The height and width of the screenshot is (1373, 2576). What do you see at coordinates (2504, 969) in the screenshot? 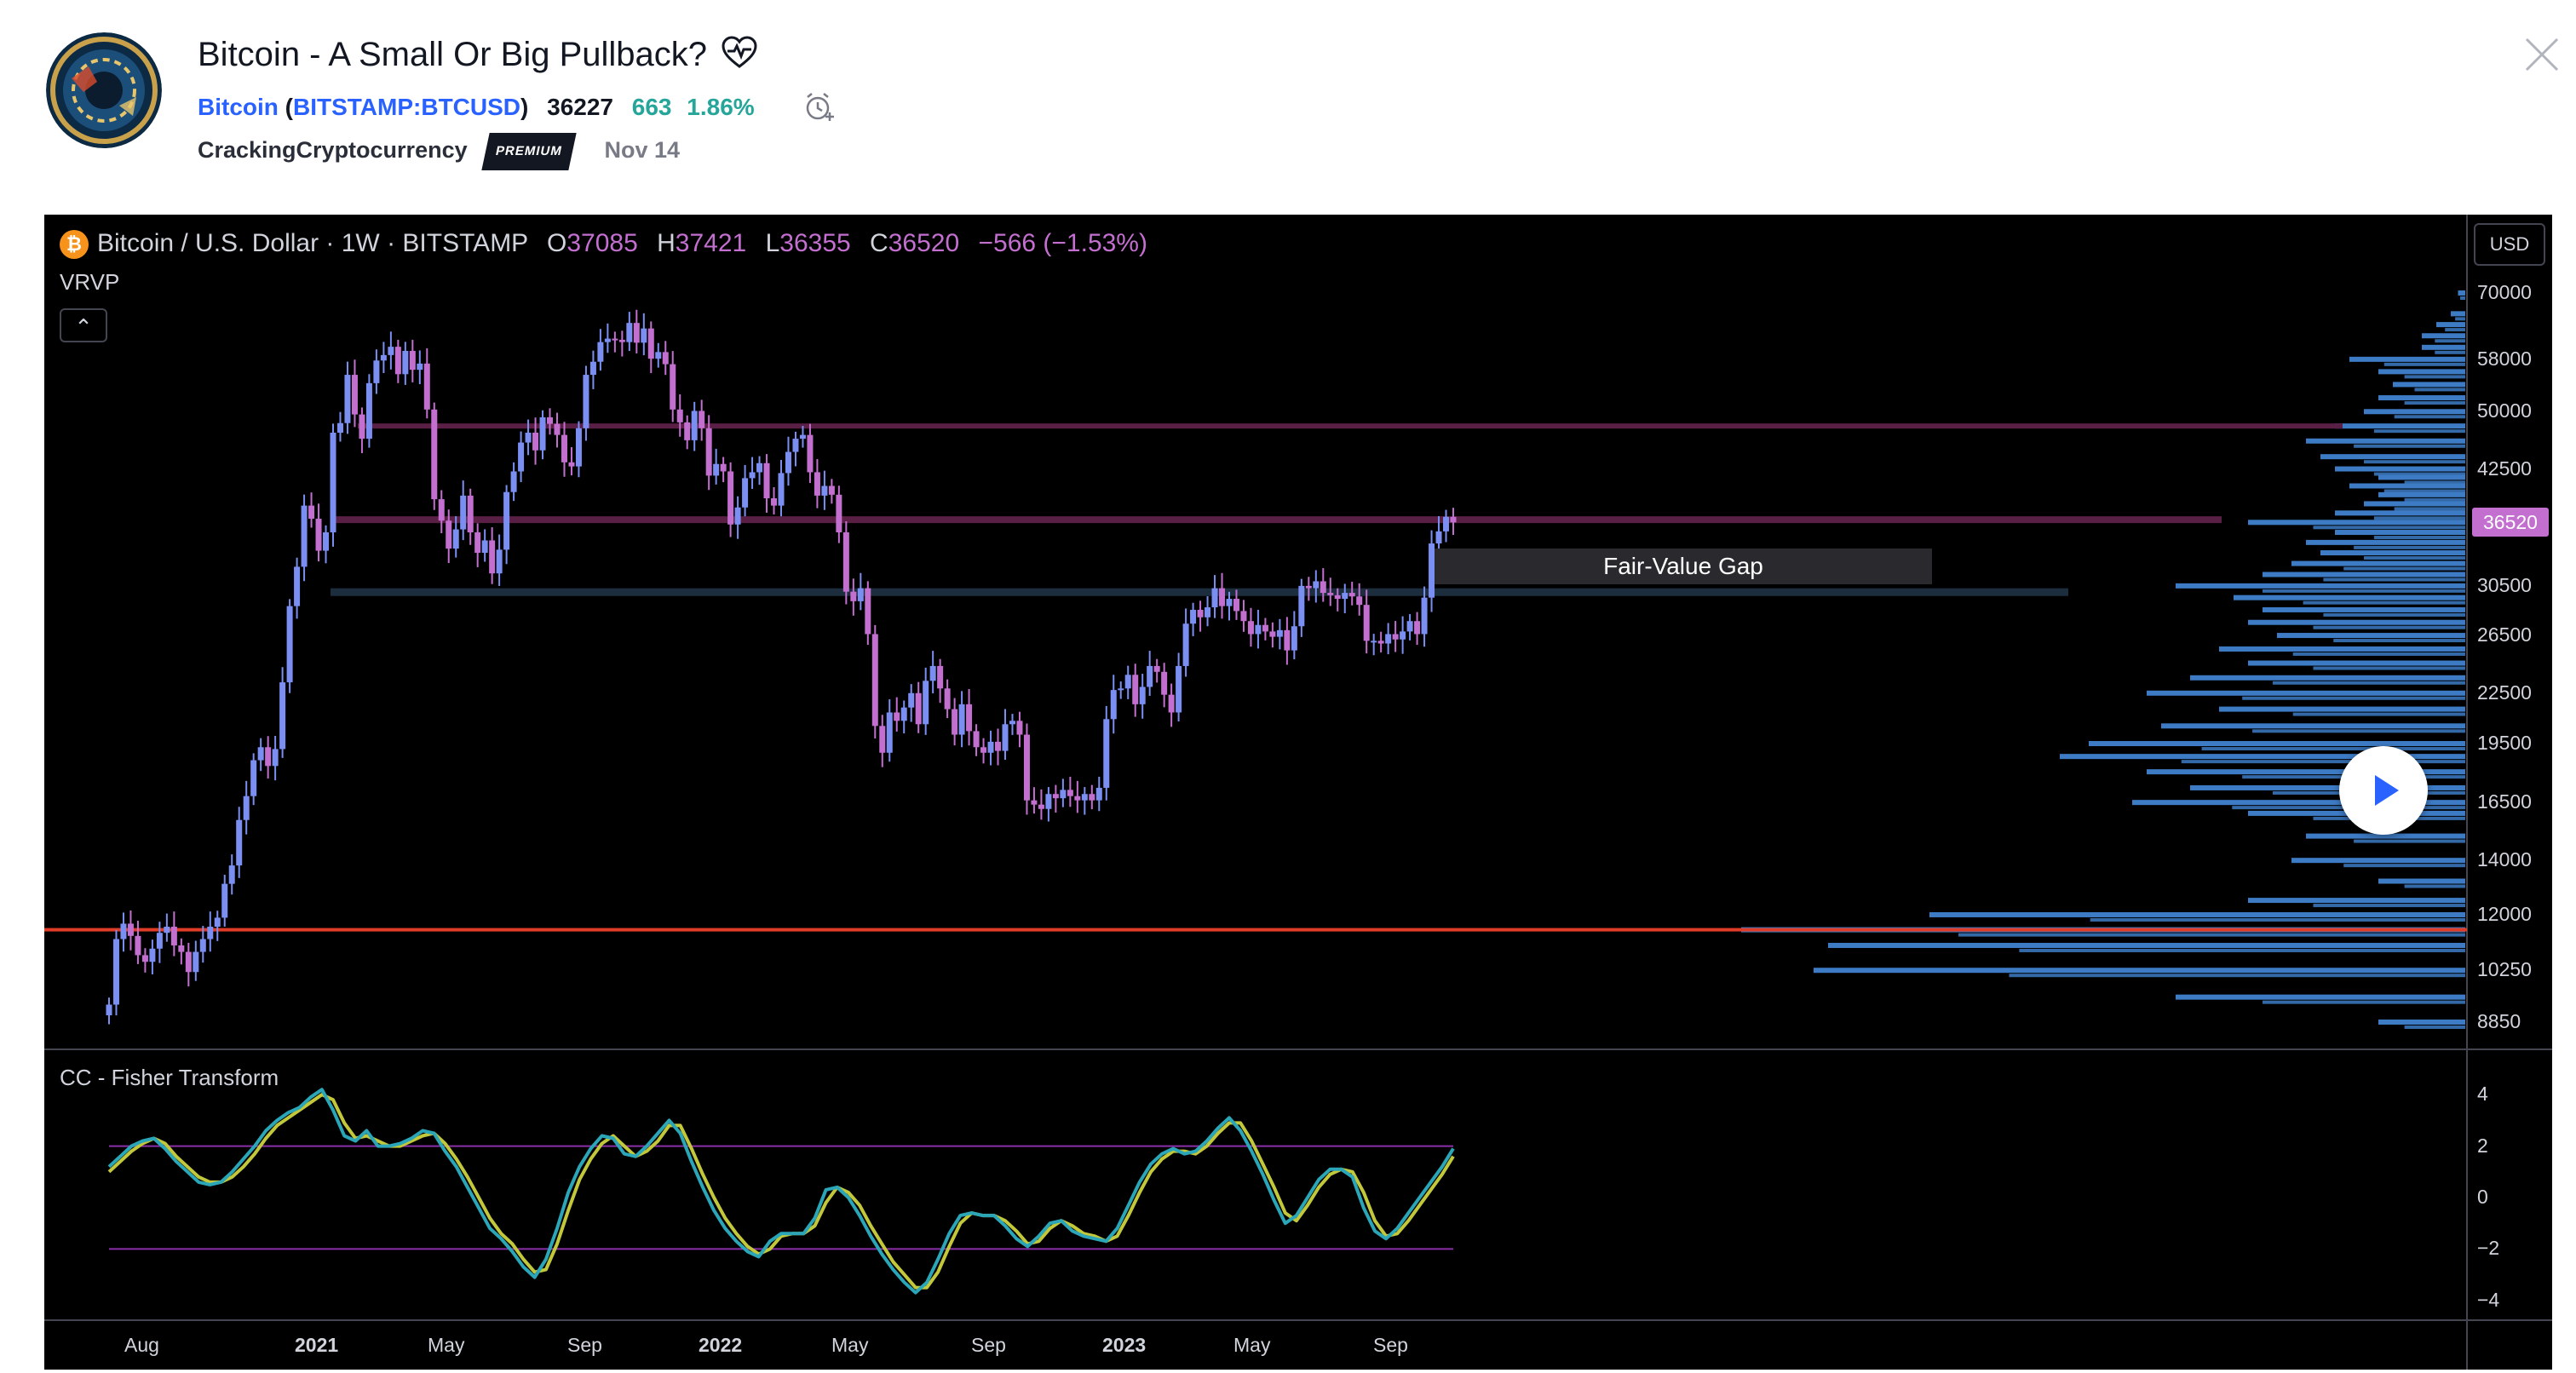
I see `price-tick-label: 10250` at bounding box center [2504, 969].